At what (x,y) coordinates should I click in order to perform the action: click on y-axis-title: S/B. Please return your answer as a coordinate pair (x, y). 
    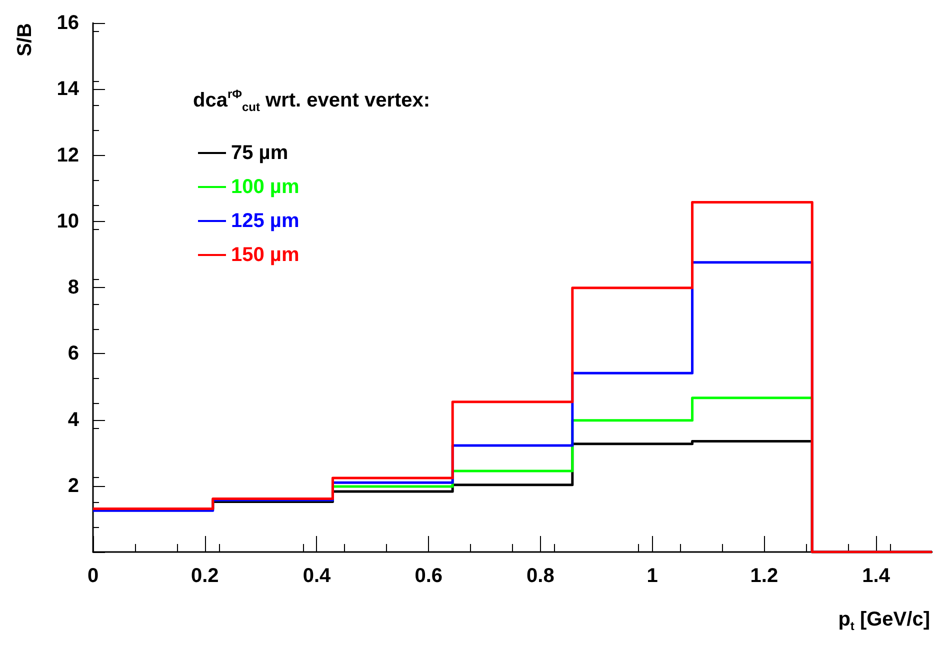
    Looking at the image, I should click on (25, 39).